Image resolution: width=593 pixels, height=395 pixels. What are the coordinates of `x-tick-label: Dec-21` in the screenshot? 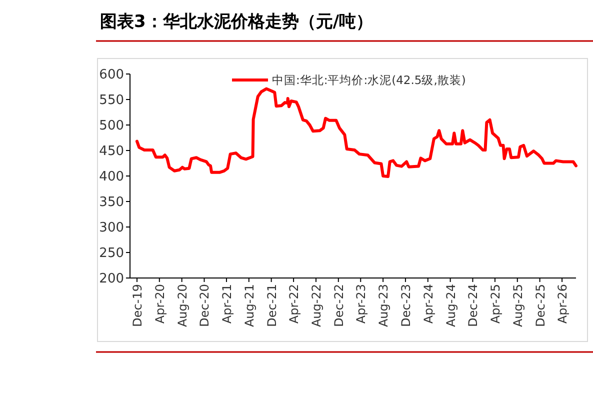 It's located at (271, 305).